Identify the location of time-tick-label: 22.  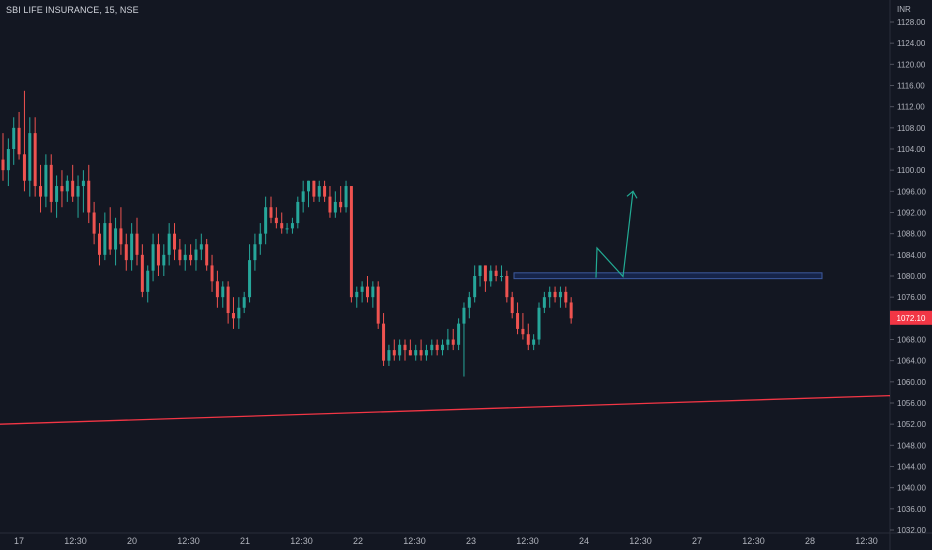
(358, 541).